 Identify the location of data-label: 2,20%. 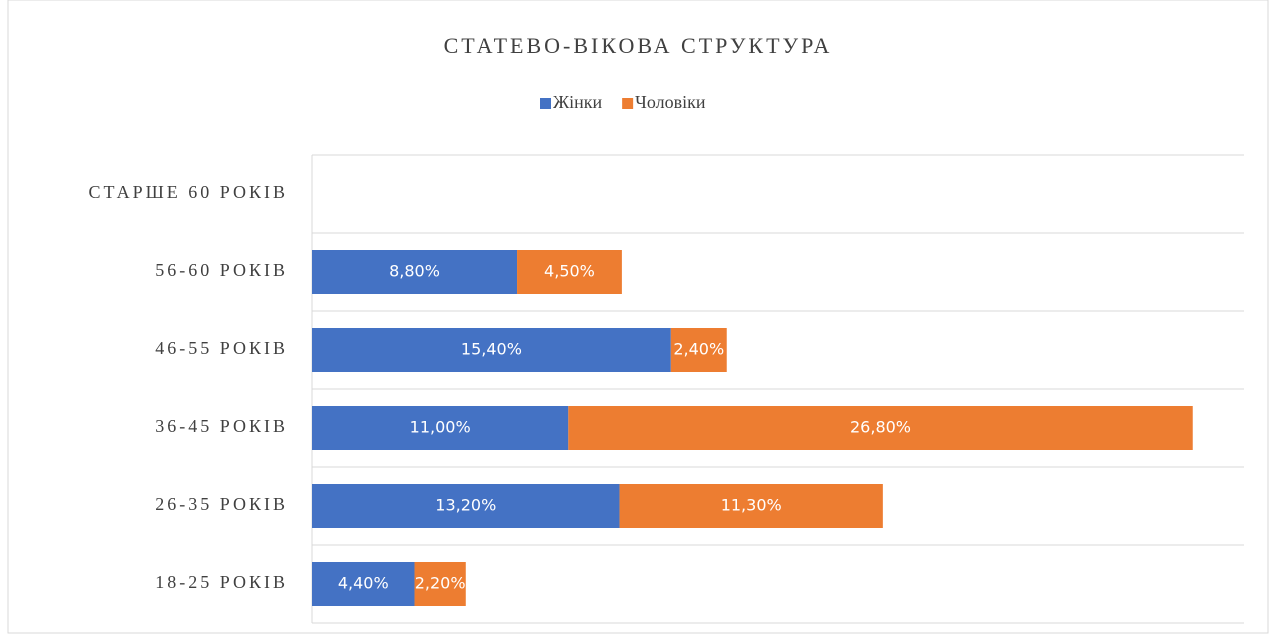
(440, 583).